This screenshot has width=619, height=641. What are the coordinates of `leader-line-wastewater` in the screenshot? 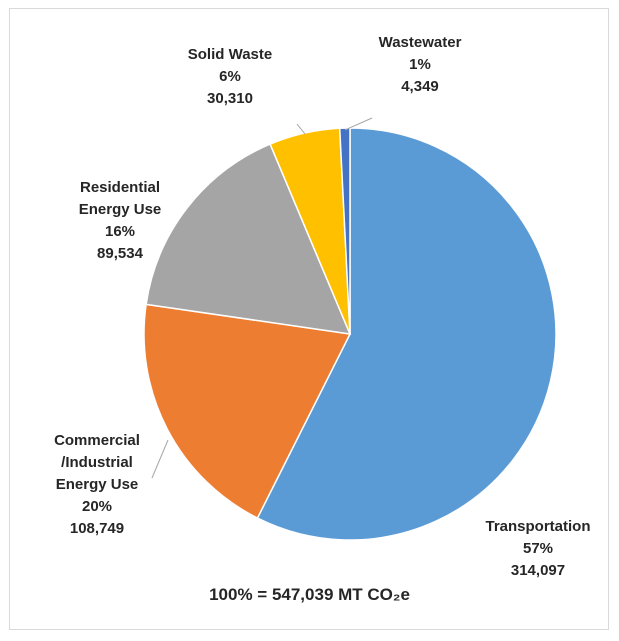 It's located at (358, 124).